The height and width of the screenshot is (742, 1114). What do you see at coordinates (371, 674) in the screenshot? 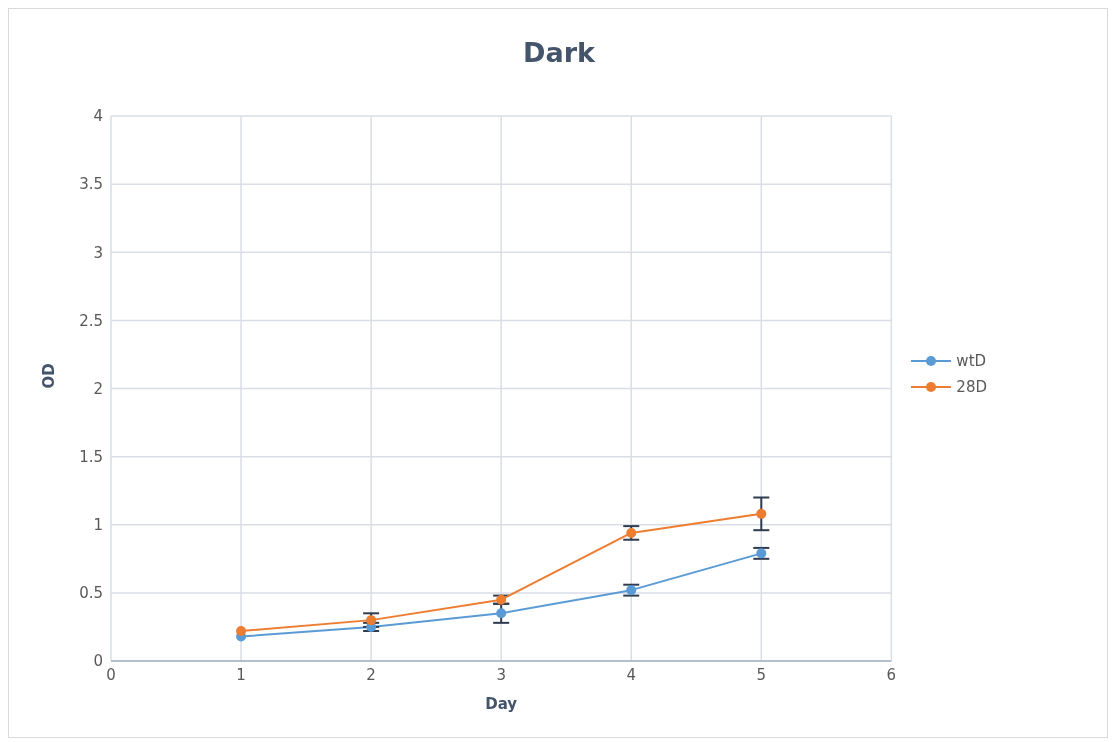
I see `x-tick-label: 2` at bounding box center [371, 674].